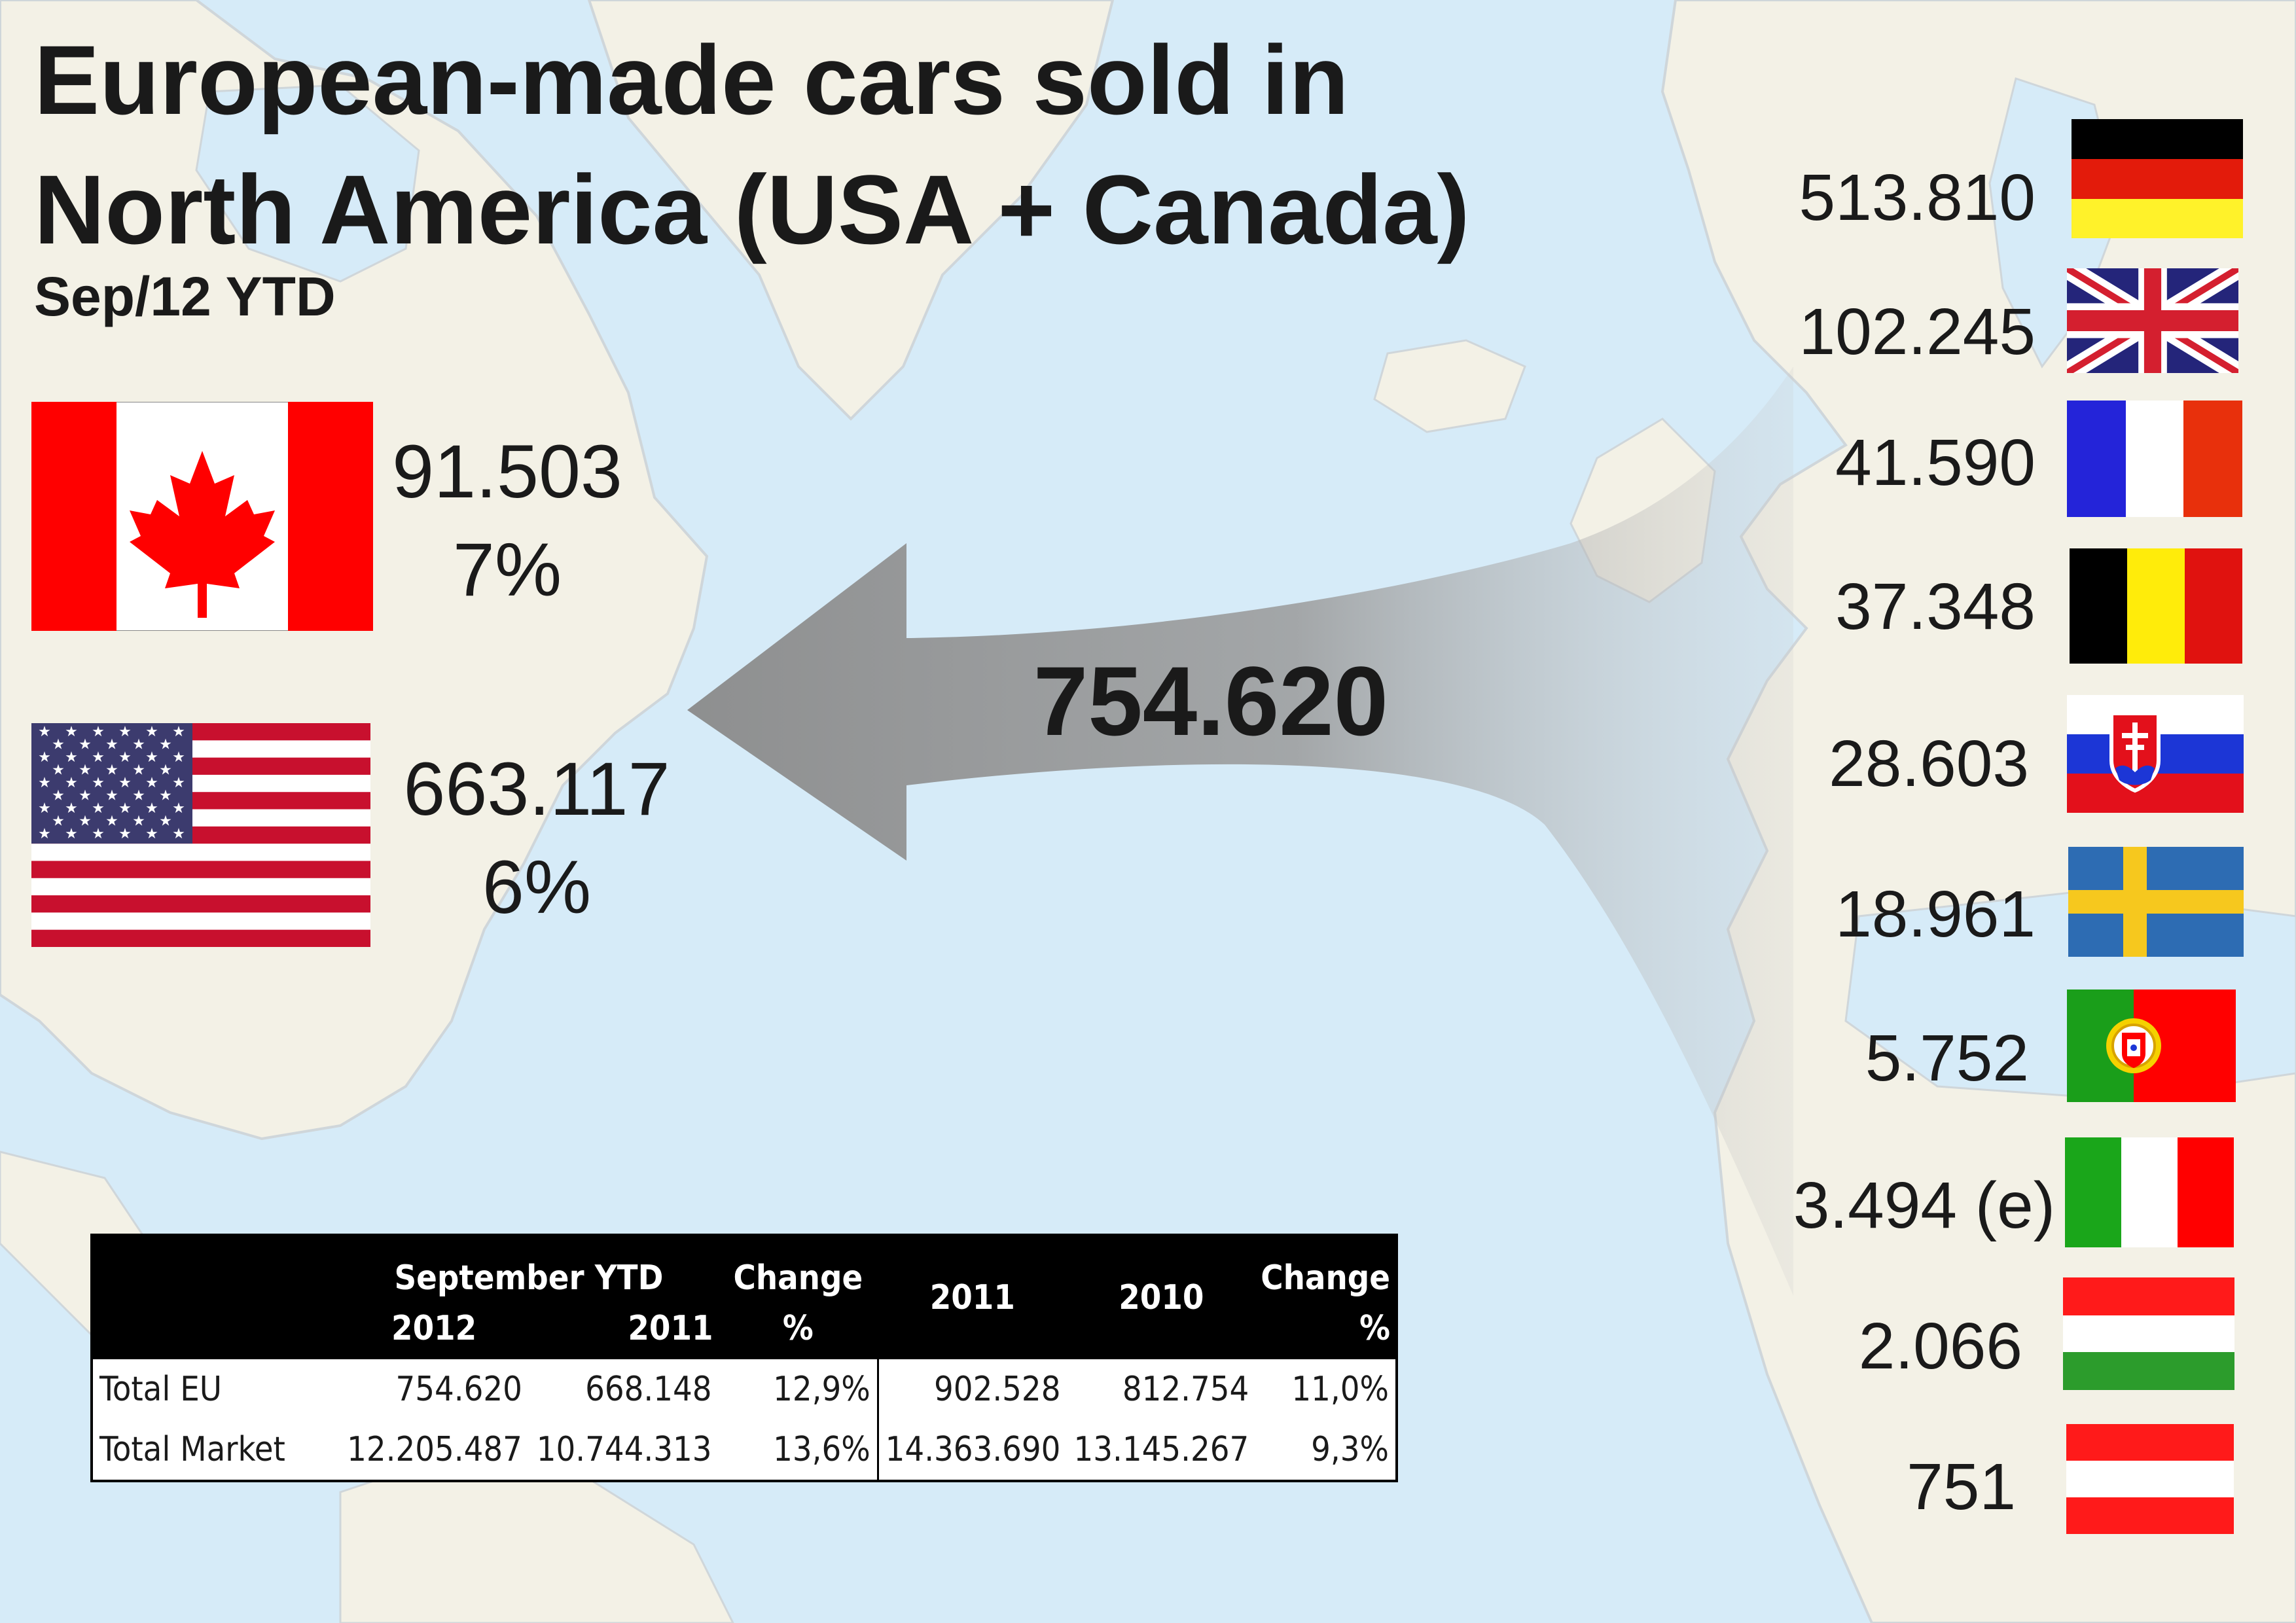 The image size is (2296, 1623). I want to click on greenland, so click(851, 210).